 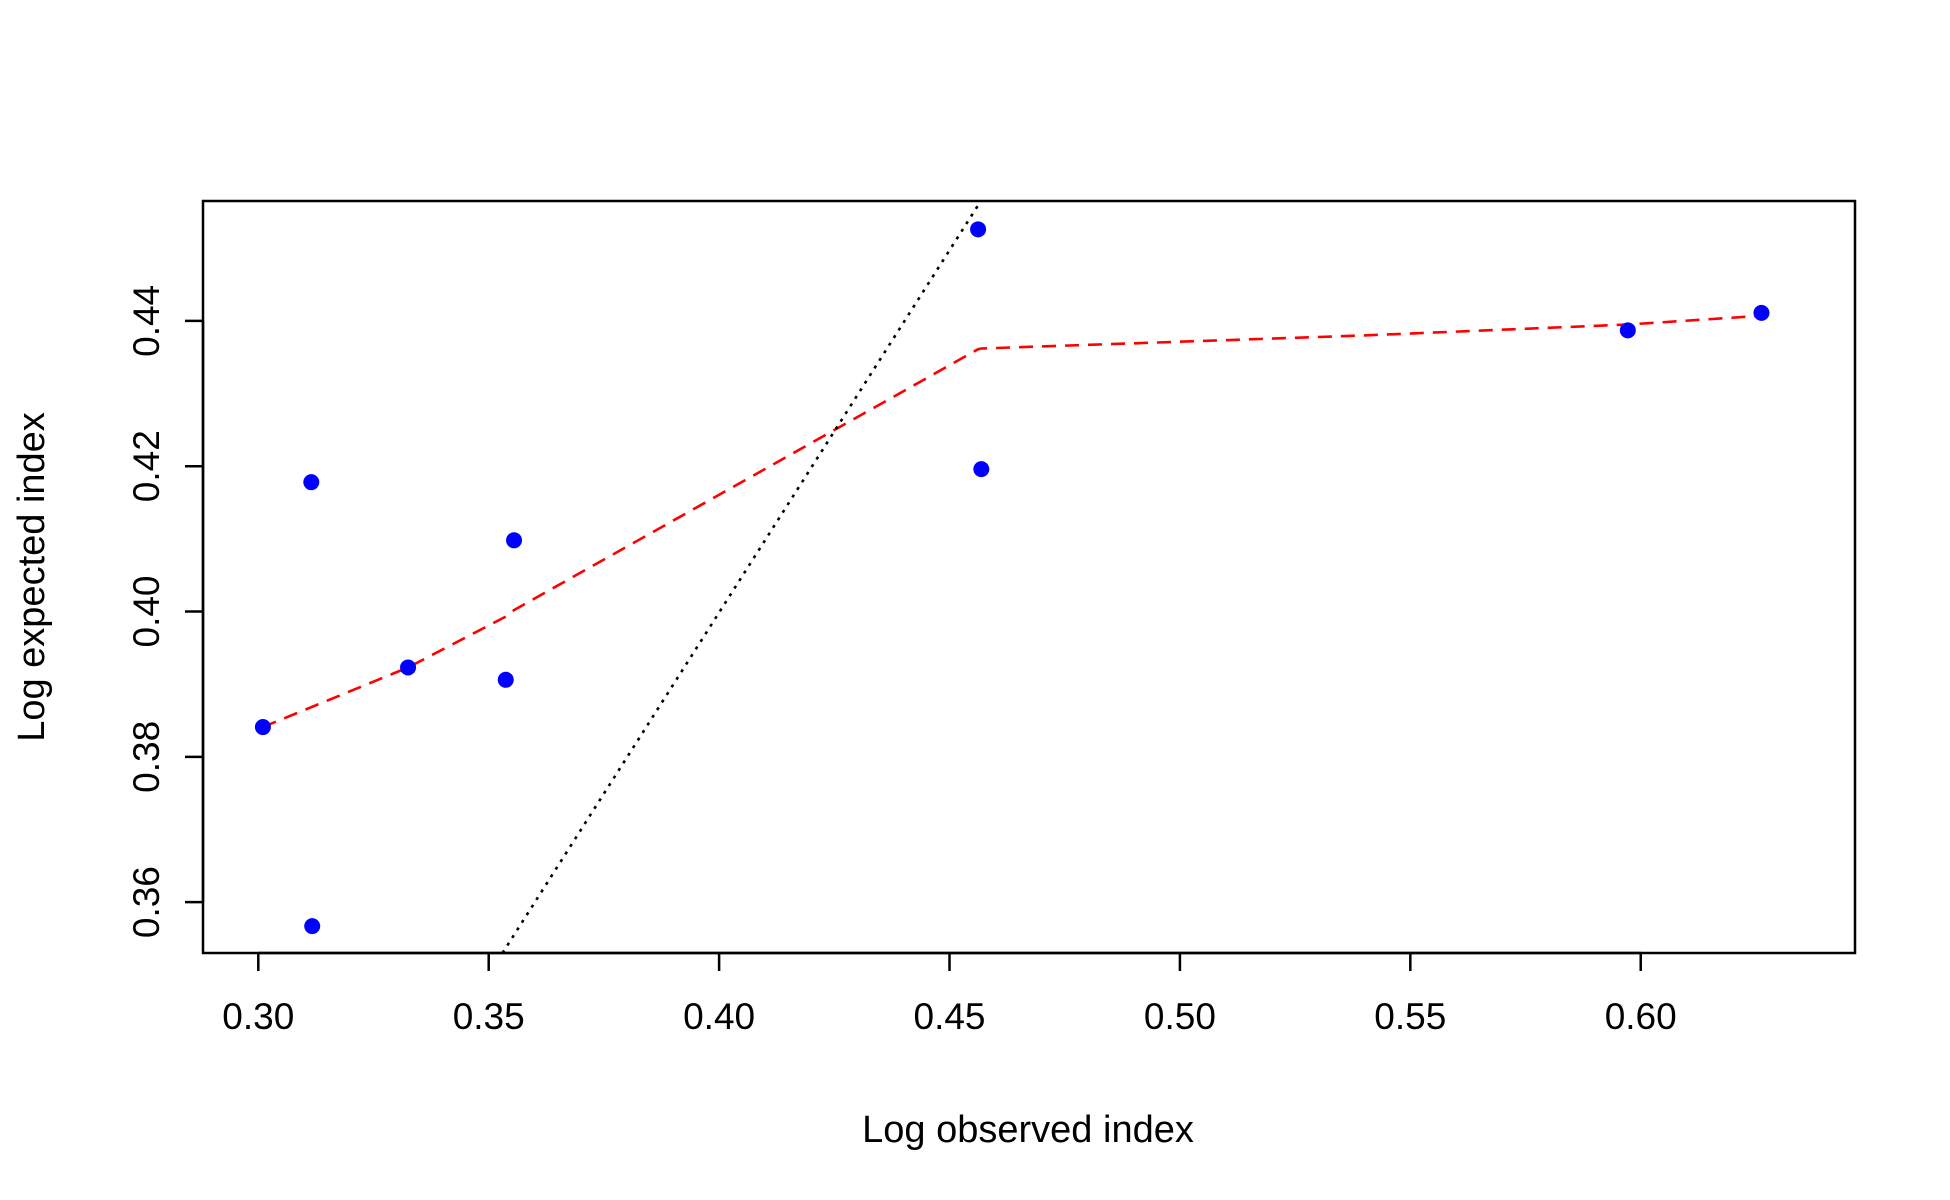 What do you see at coordinates (146, 902) in the screenshot?
I see `y-tick-label: 0.36` at bounding box center [146, 902].